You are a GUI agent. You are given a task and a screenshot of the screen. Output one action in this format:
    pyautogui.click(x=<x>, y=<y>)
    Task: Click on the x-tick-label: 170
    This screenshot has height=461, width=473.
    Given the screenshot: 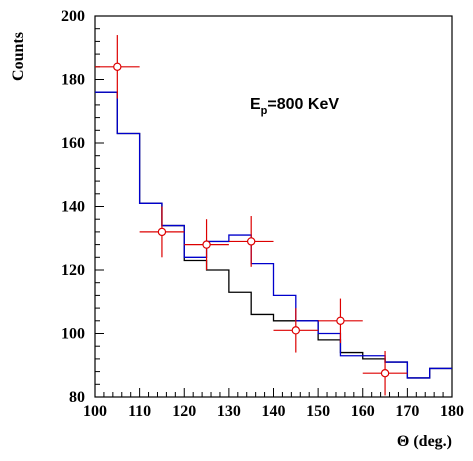 What is the action you would take?
    pyautogui.click(x=407, y=411)
    